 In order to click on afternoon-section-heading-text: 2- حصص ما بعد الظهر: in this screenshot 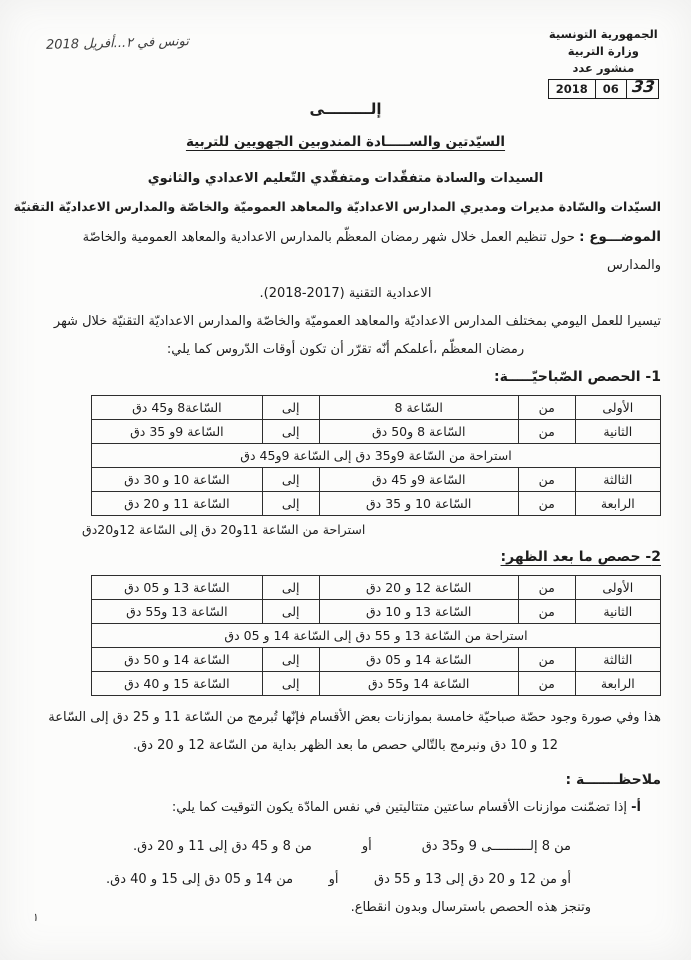, I will do `click(580, 557)`.